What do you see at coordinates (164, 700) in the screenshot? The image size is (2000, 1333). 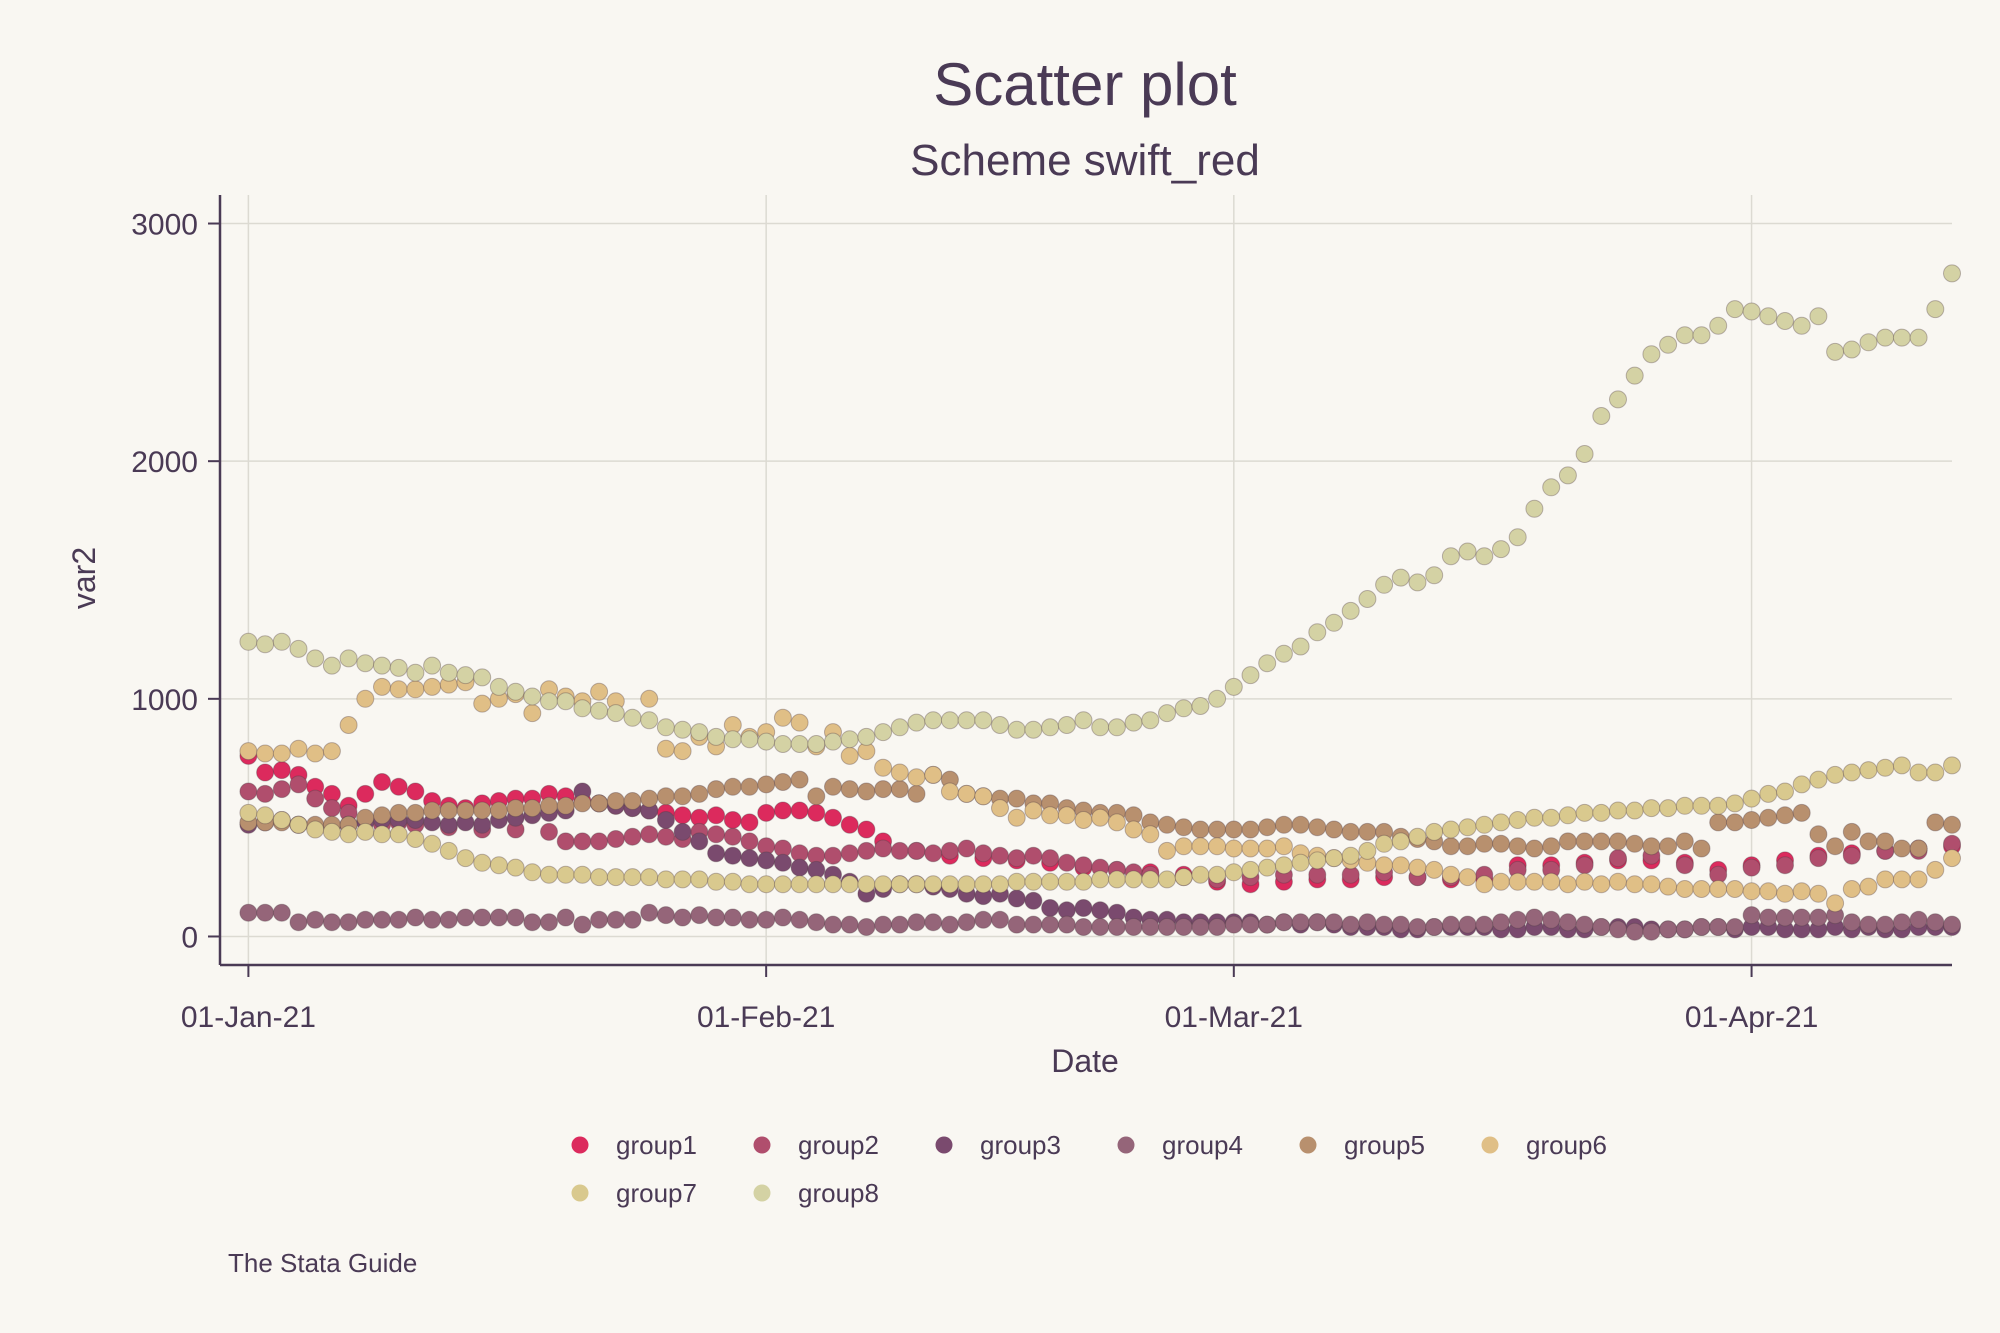 I see `y-tick-label: 1000` at bounding box center [164, 700].